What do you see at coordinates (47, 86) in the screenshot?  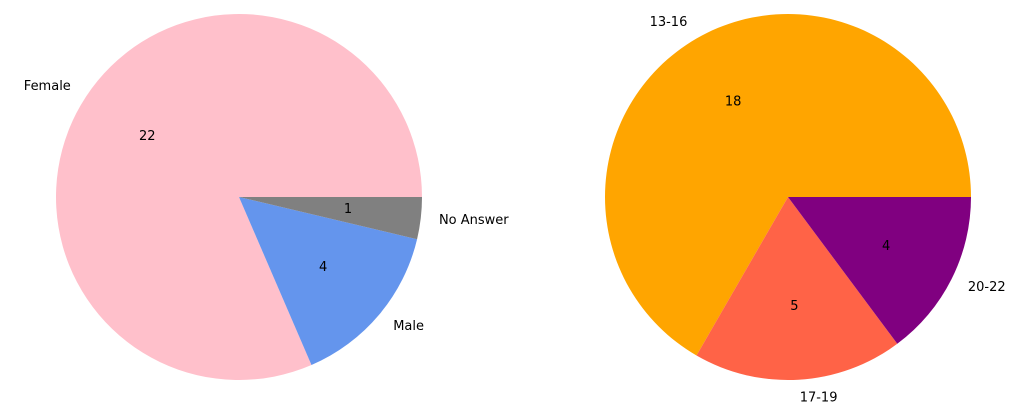 I see `slice-label: Female` at bounding box center [47, 86].